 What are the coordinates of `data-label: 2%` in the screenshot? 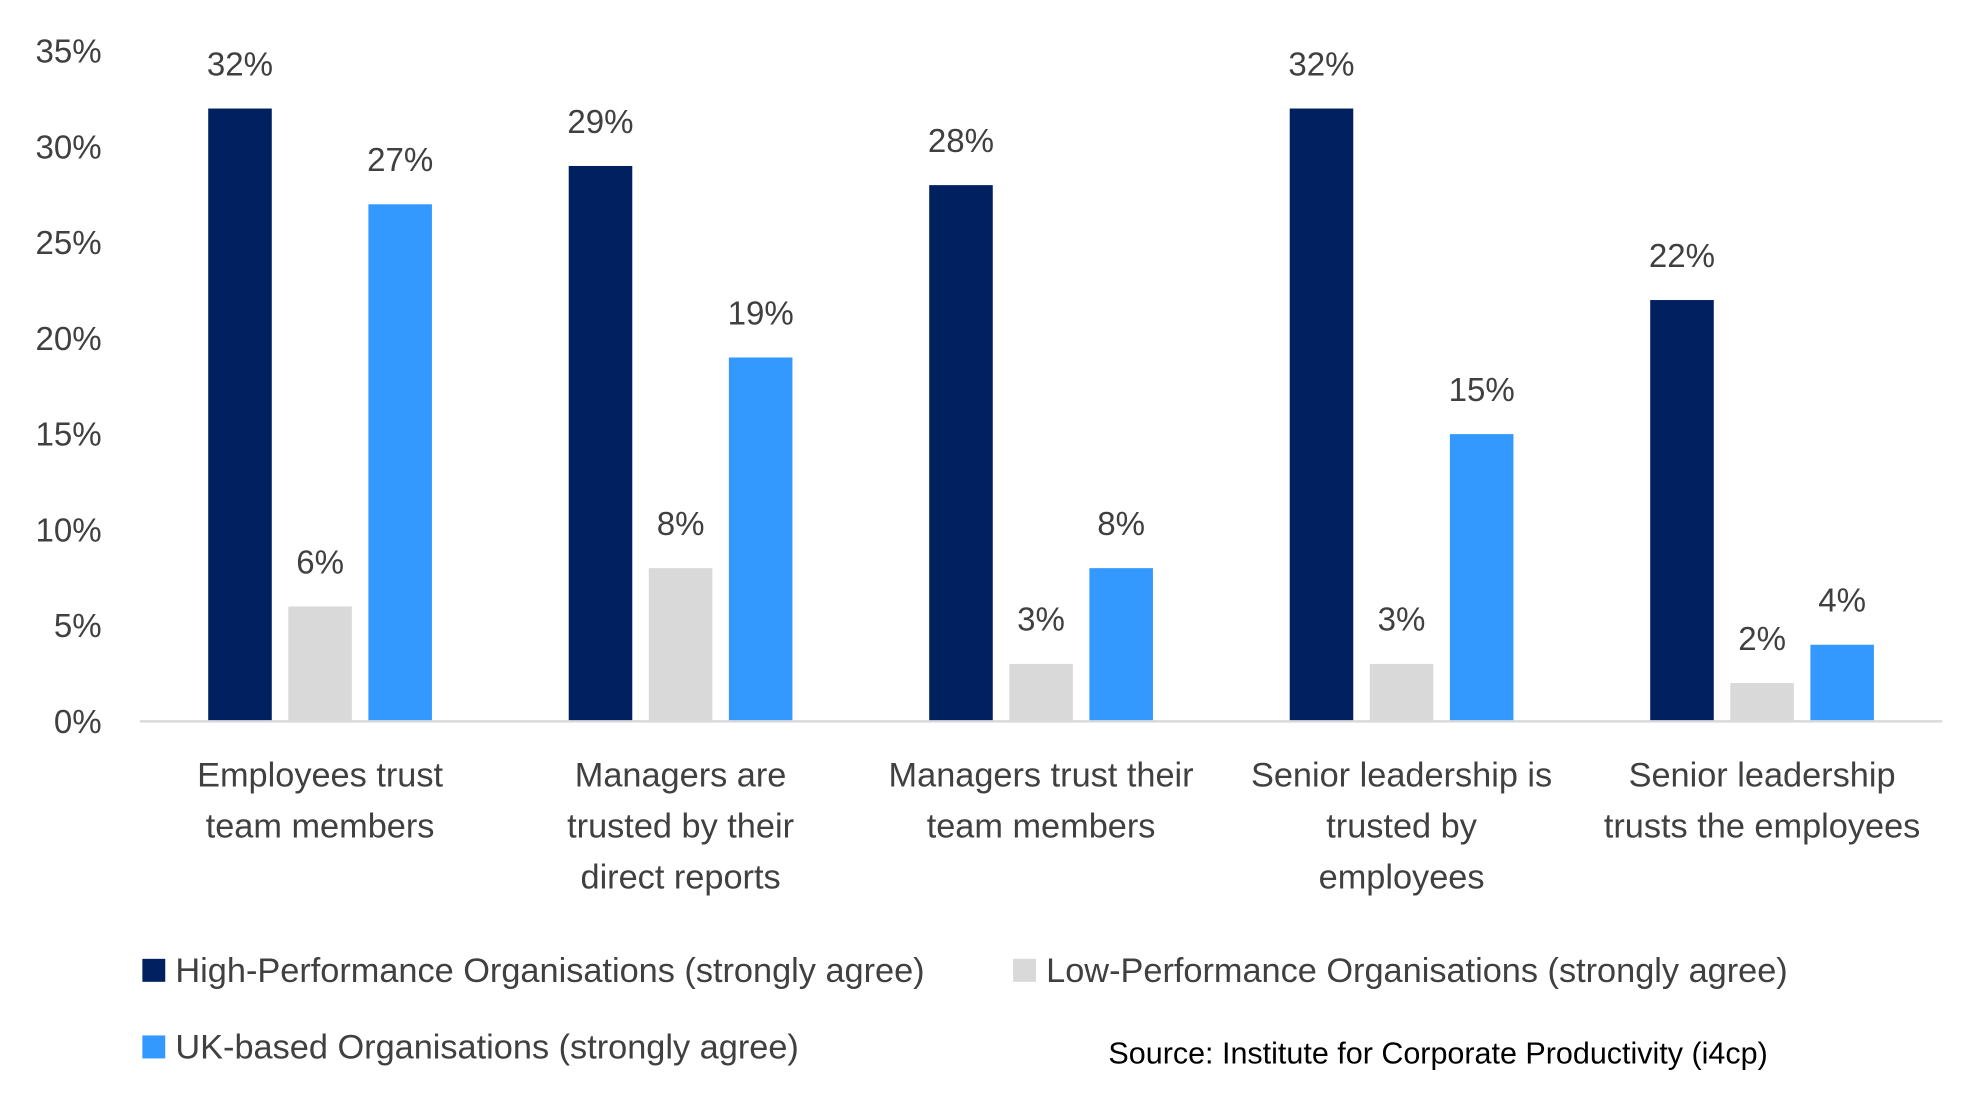 It's located at (1762, 639).